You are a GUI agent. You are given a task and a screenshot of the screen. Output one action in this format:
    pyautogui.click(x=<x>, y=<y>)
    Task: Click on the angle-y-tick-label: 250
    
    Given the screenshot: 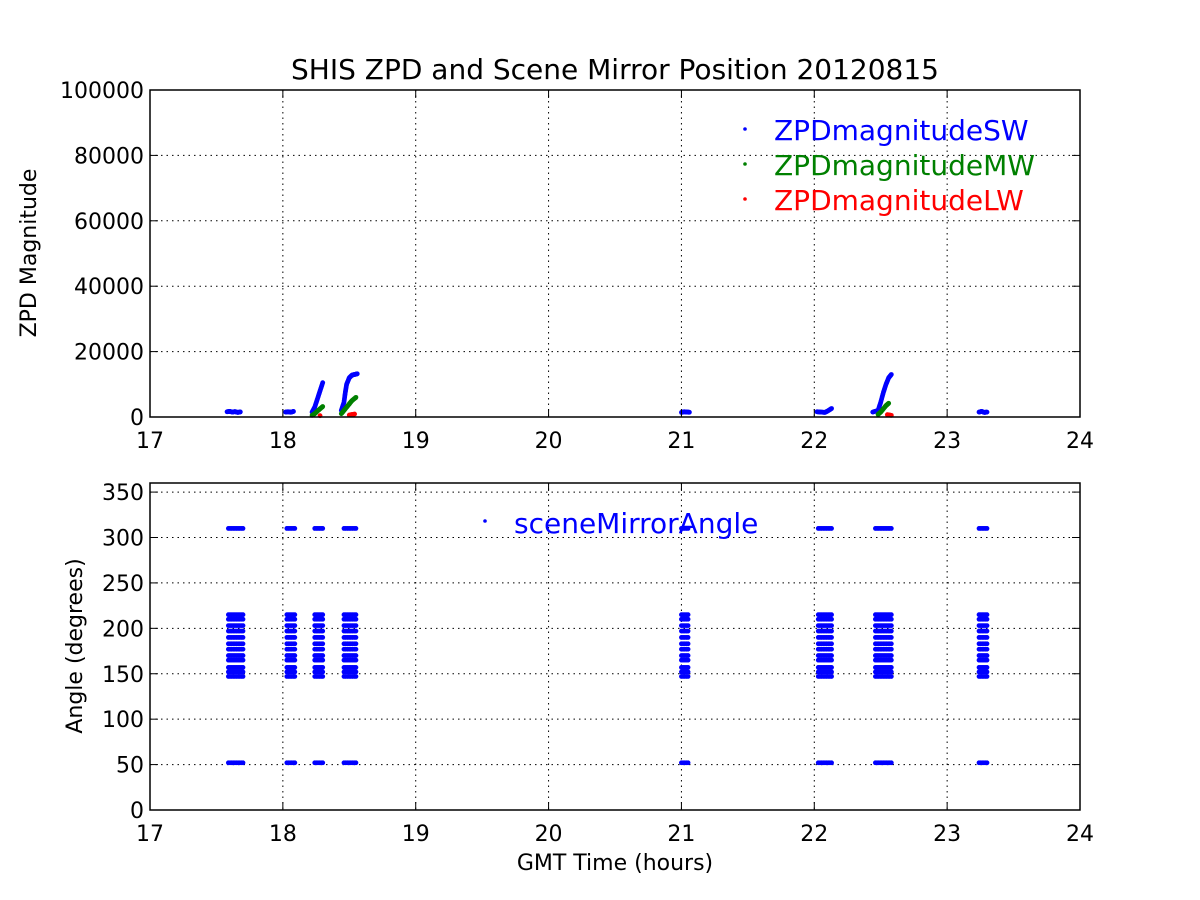 What is the action you would take?
    pyautogui.click(x=123, y=584)
    